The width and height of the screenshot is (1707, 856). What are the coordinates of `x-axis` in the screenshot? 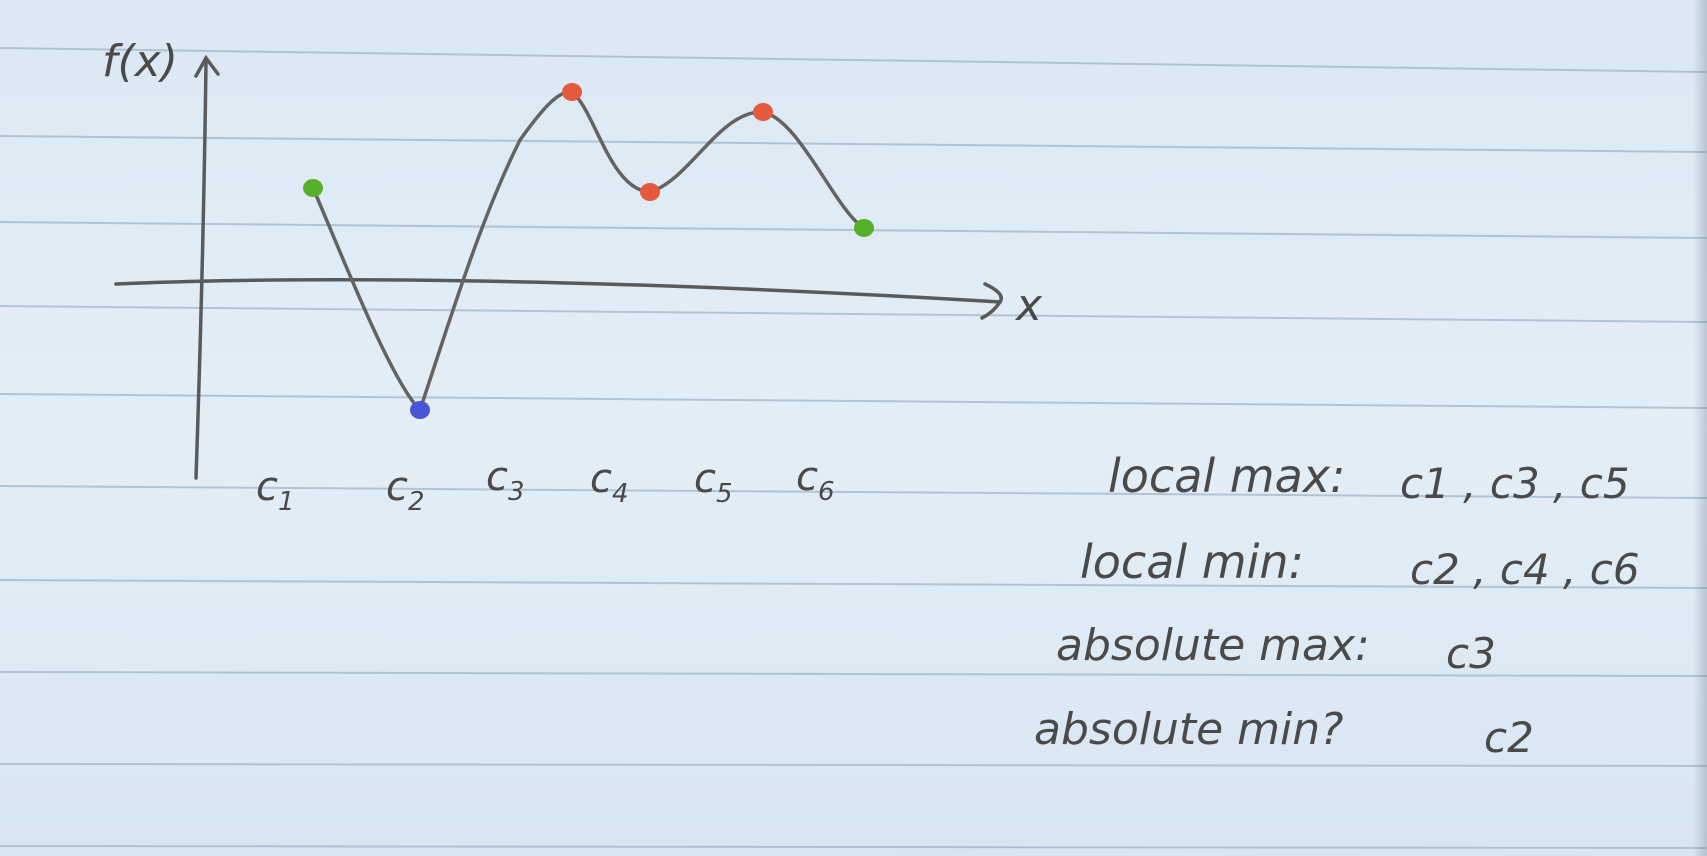 It's located at (558, 291).